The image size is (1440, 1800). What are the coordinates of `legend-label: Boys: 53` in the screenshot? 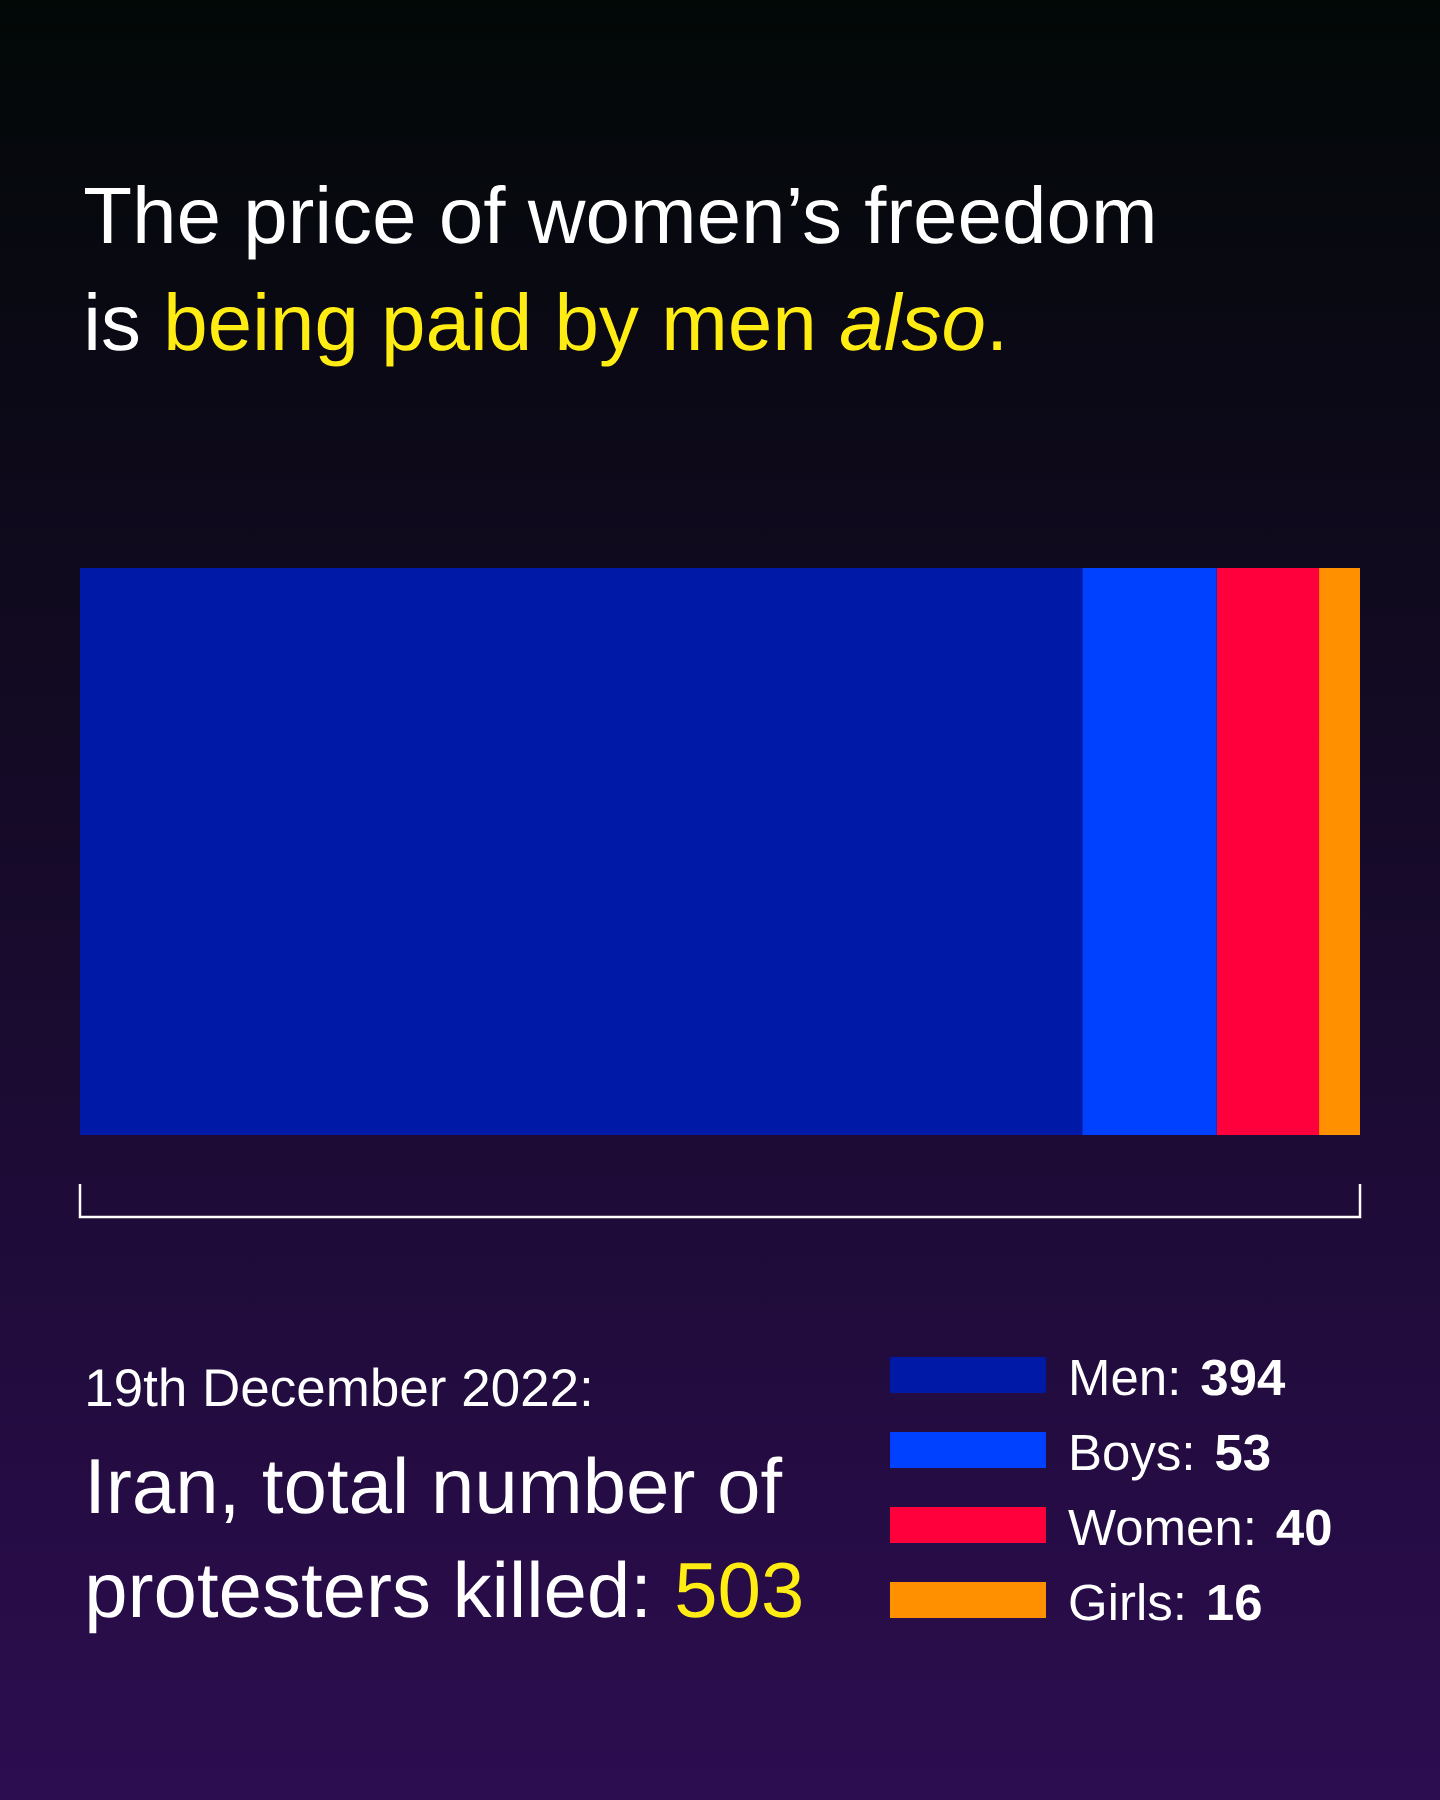 It's located at (1171, 1457).